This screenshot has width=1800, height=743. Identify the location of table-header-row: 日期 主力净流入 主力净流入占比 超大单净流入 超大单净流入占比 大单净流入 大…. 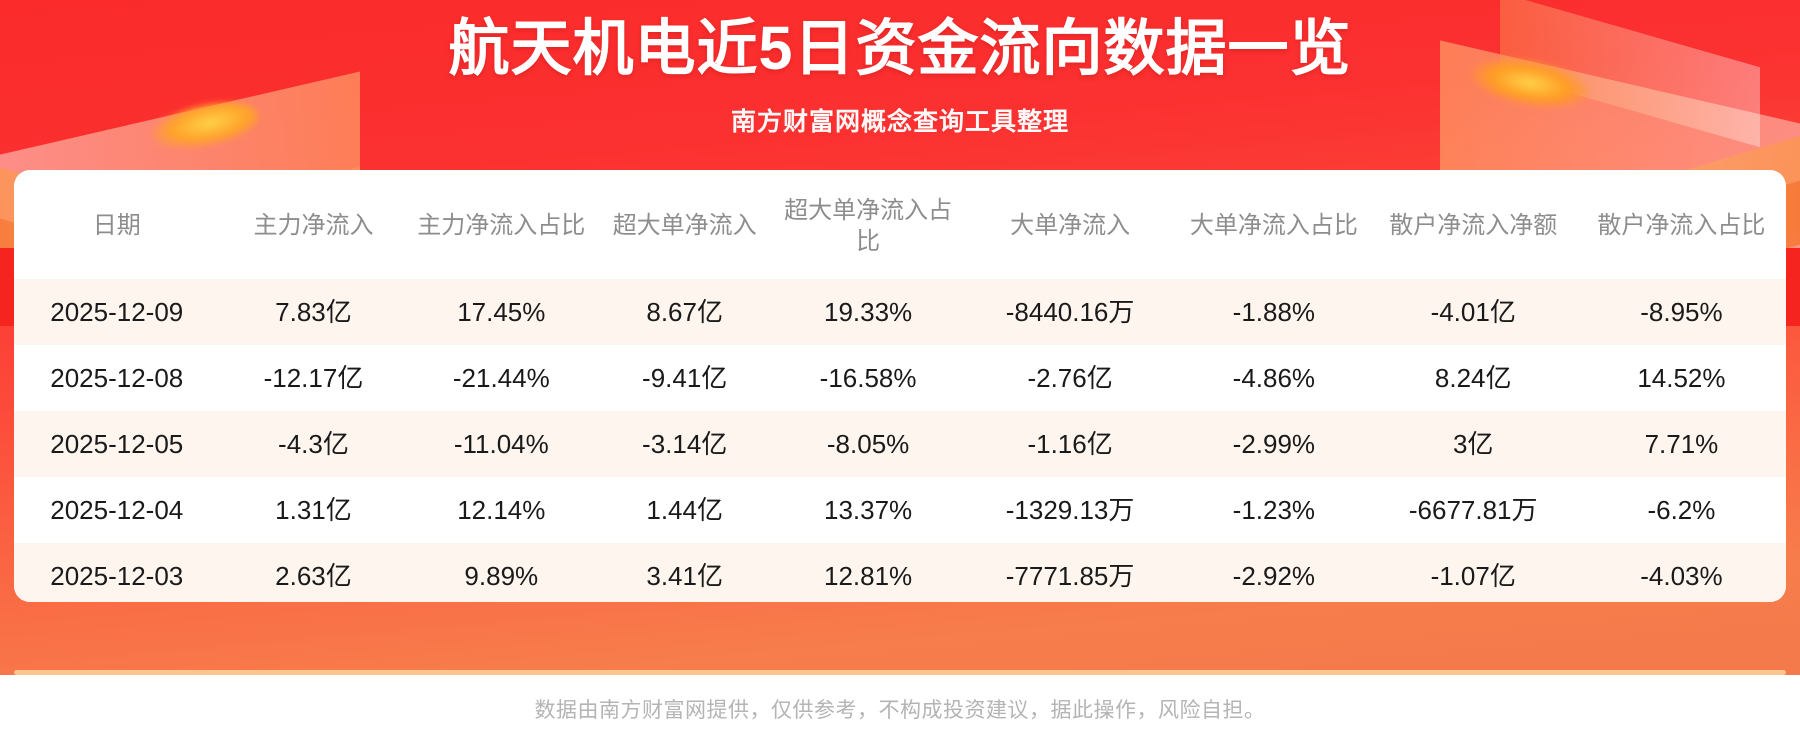
(900, 224).